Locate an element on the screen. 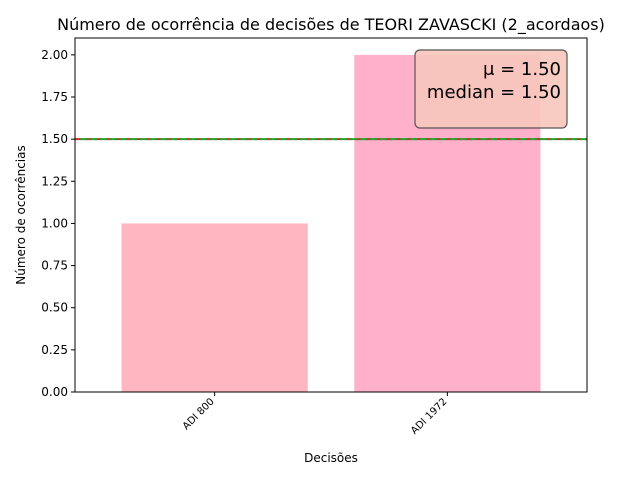  y-tick-label: 0.75 is located at coordinates (54, 266).